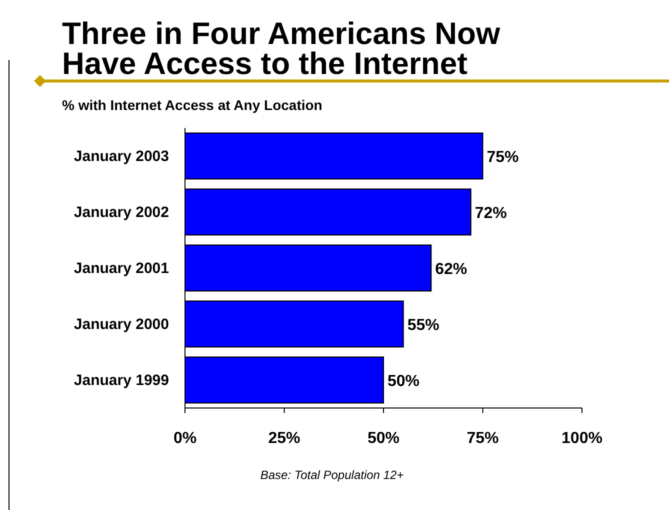  What do you see at coordinates (332, 475) in the screenshot?
I see `text: Base: Total Population 12+` at bounding box center [332, 475].